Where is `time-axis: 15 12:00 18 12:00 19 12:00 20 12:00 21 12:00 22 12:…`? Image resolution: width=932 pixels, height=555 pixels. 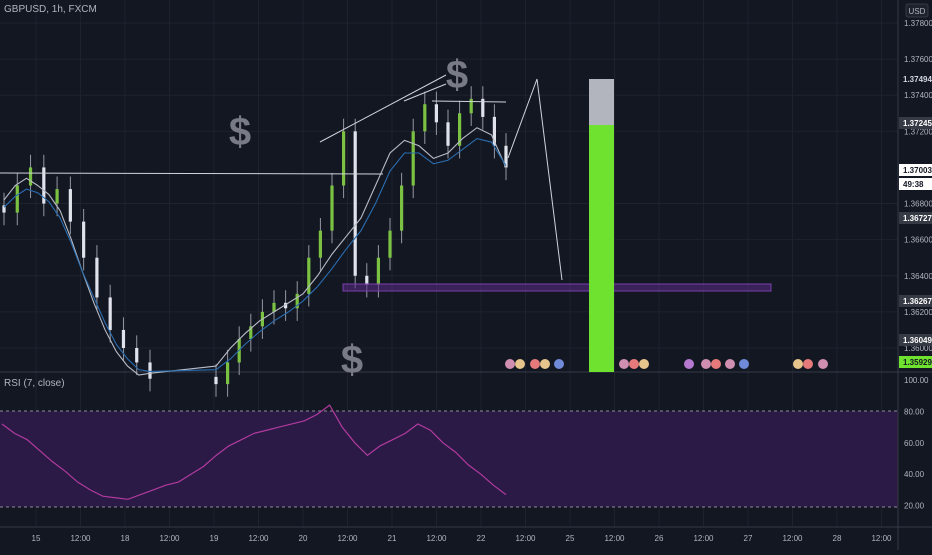
time-axis: 15 12:00 18 12:00 19 12:00 20 12:00 21 12:00 22 12:… is located at coordinates (462, 538).